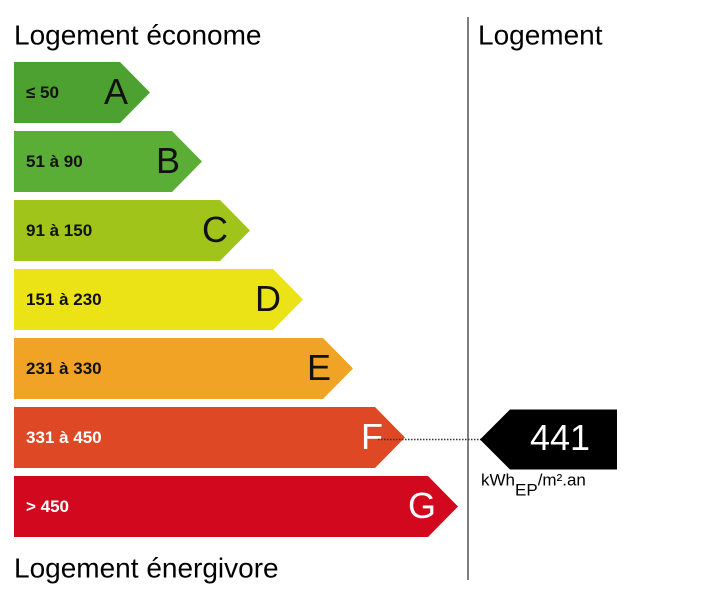  I want to click on class-letter: G, so click(422, 505).